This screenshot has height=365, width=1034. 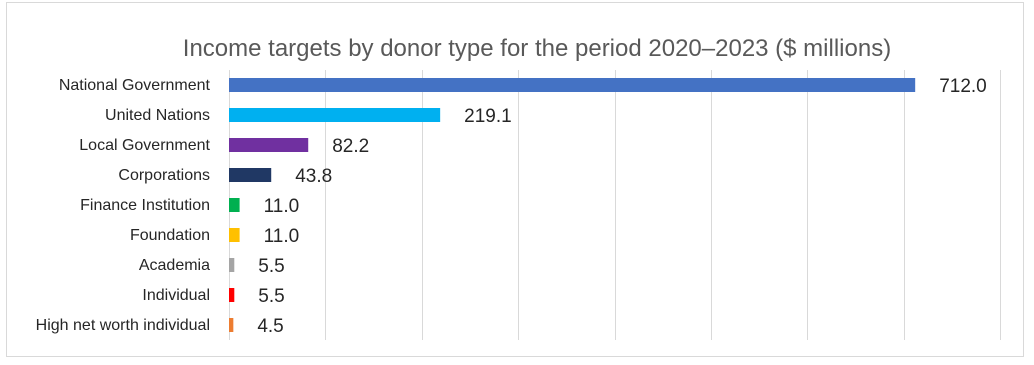 What do you see at coordinates (174, 265) in the screenshot?
I see `category-label: Academia` at bounding box center [174, 265].